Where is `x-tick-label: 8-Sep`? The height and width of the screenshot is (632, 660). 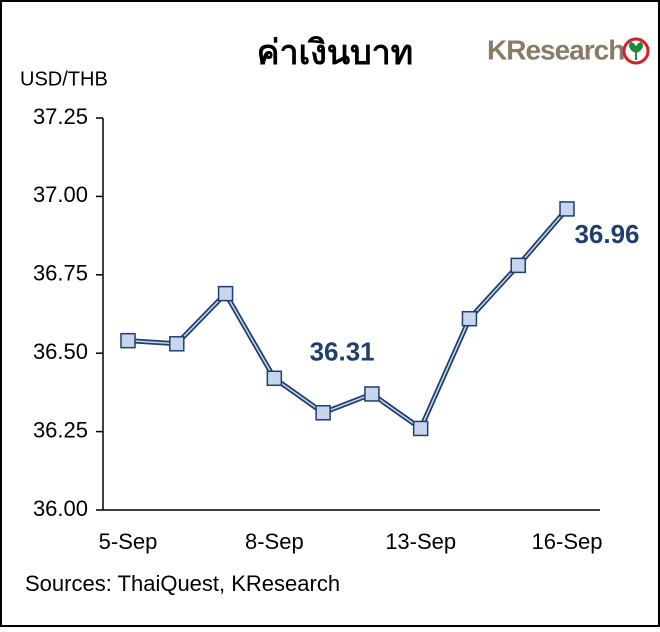 x-tick-label: 8-Sep is located at coordinates (274, 541).